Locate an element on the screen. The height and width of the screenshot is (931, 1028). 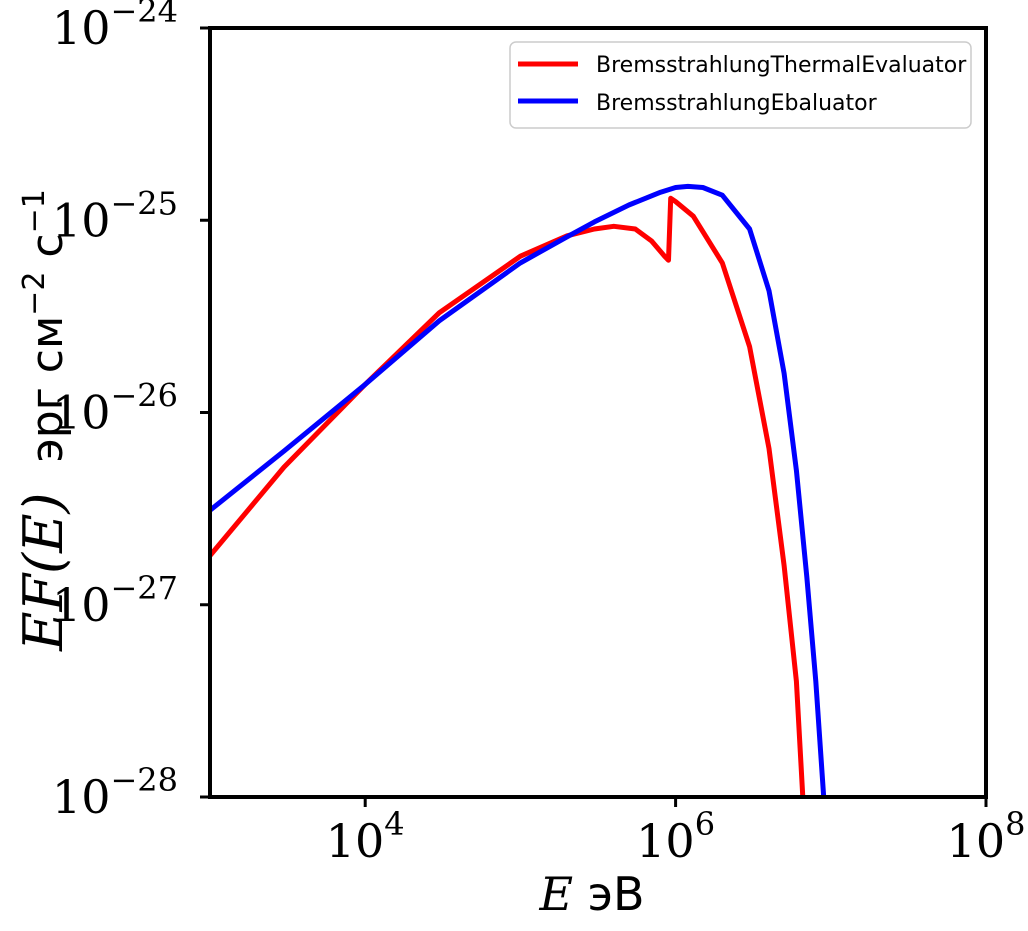
y-axis-label-sup1: −2 is located at coordinates (34, 294).